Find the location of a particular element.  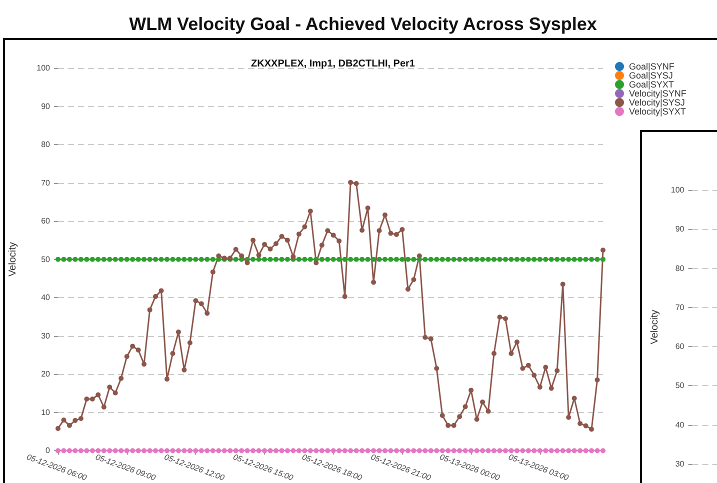

y-tick-label: 10 is located at coordinates (46, 412).